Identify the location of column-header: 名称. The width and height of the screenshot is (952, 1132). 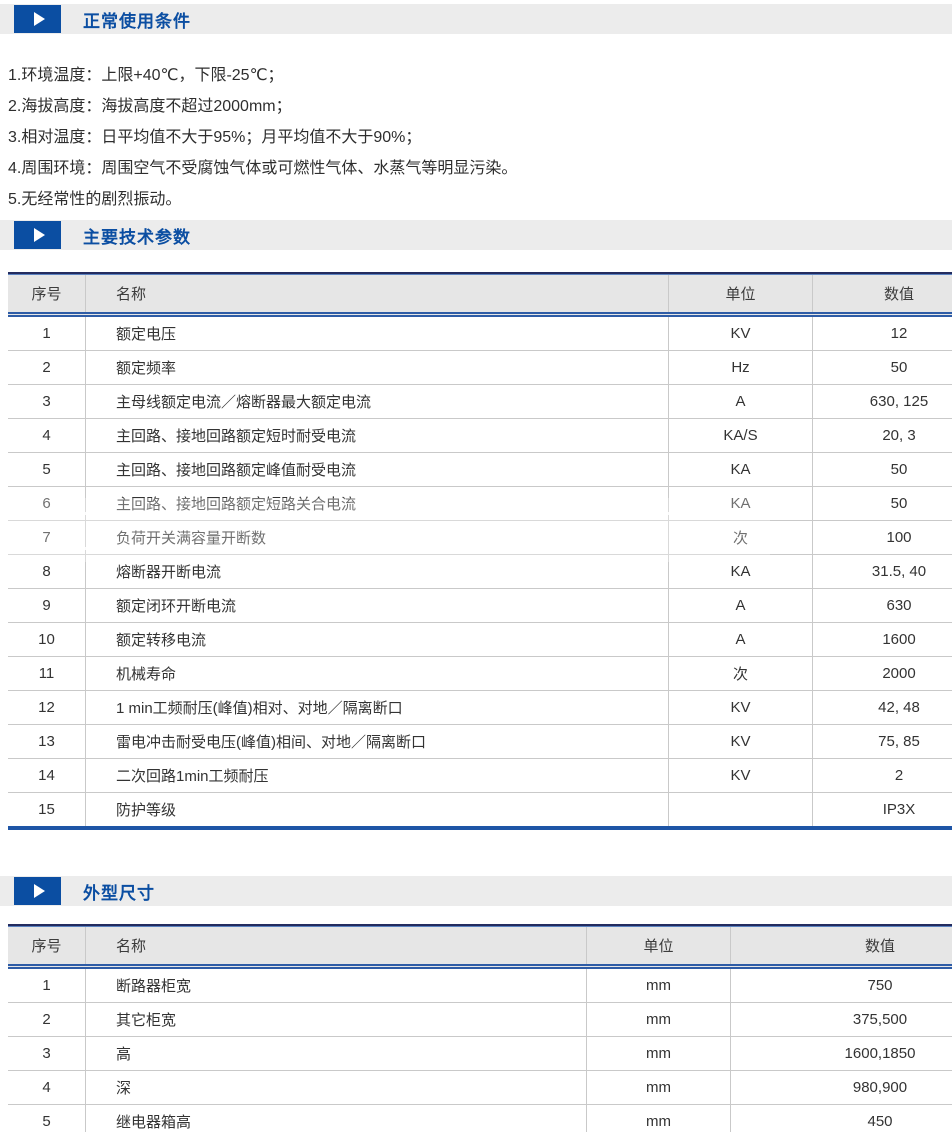
(336, 947).